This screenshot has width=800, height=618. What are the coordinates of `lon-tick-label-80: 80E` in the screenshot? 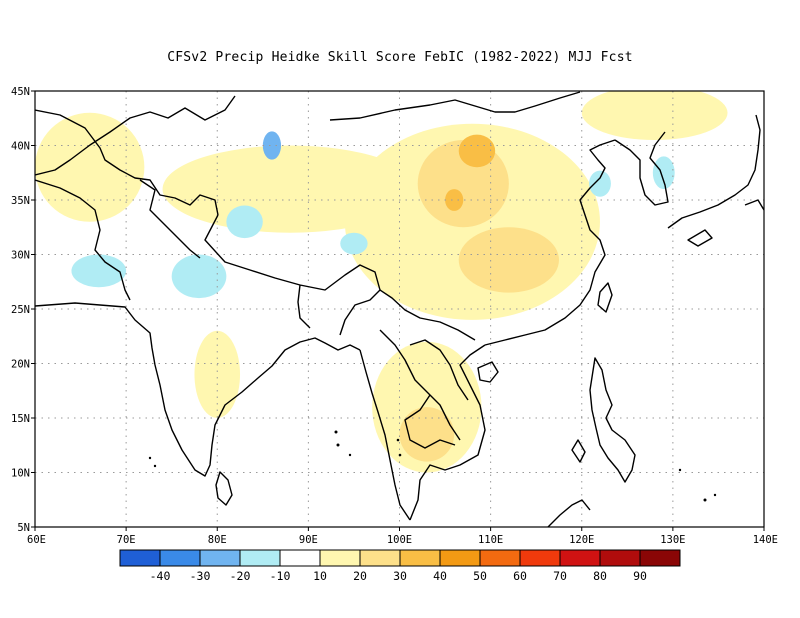 It's located at (217, 540).